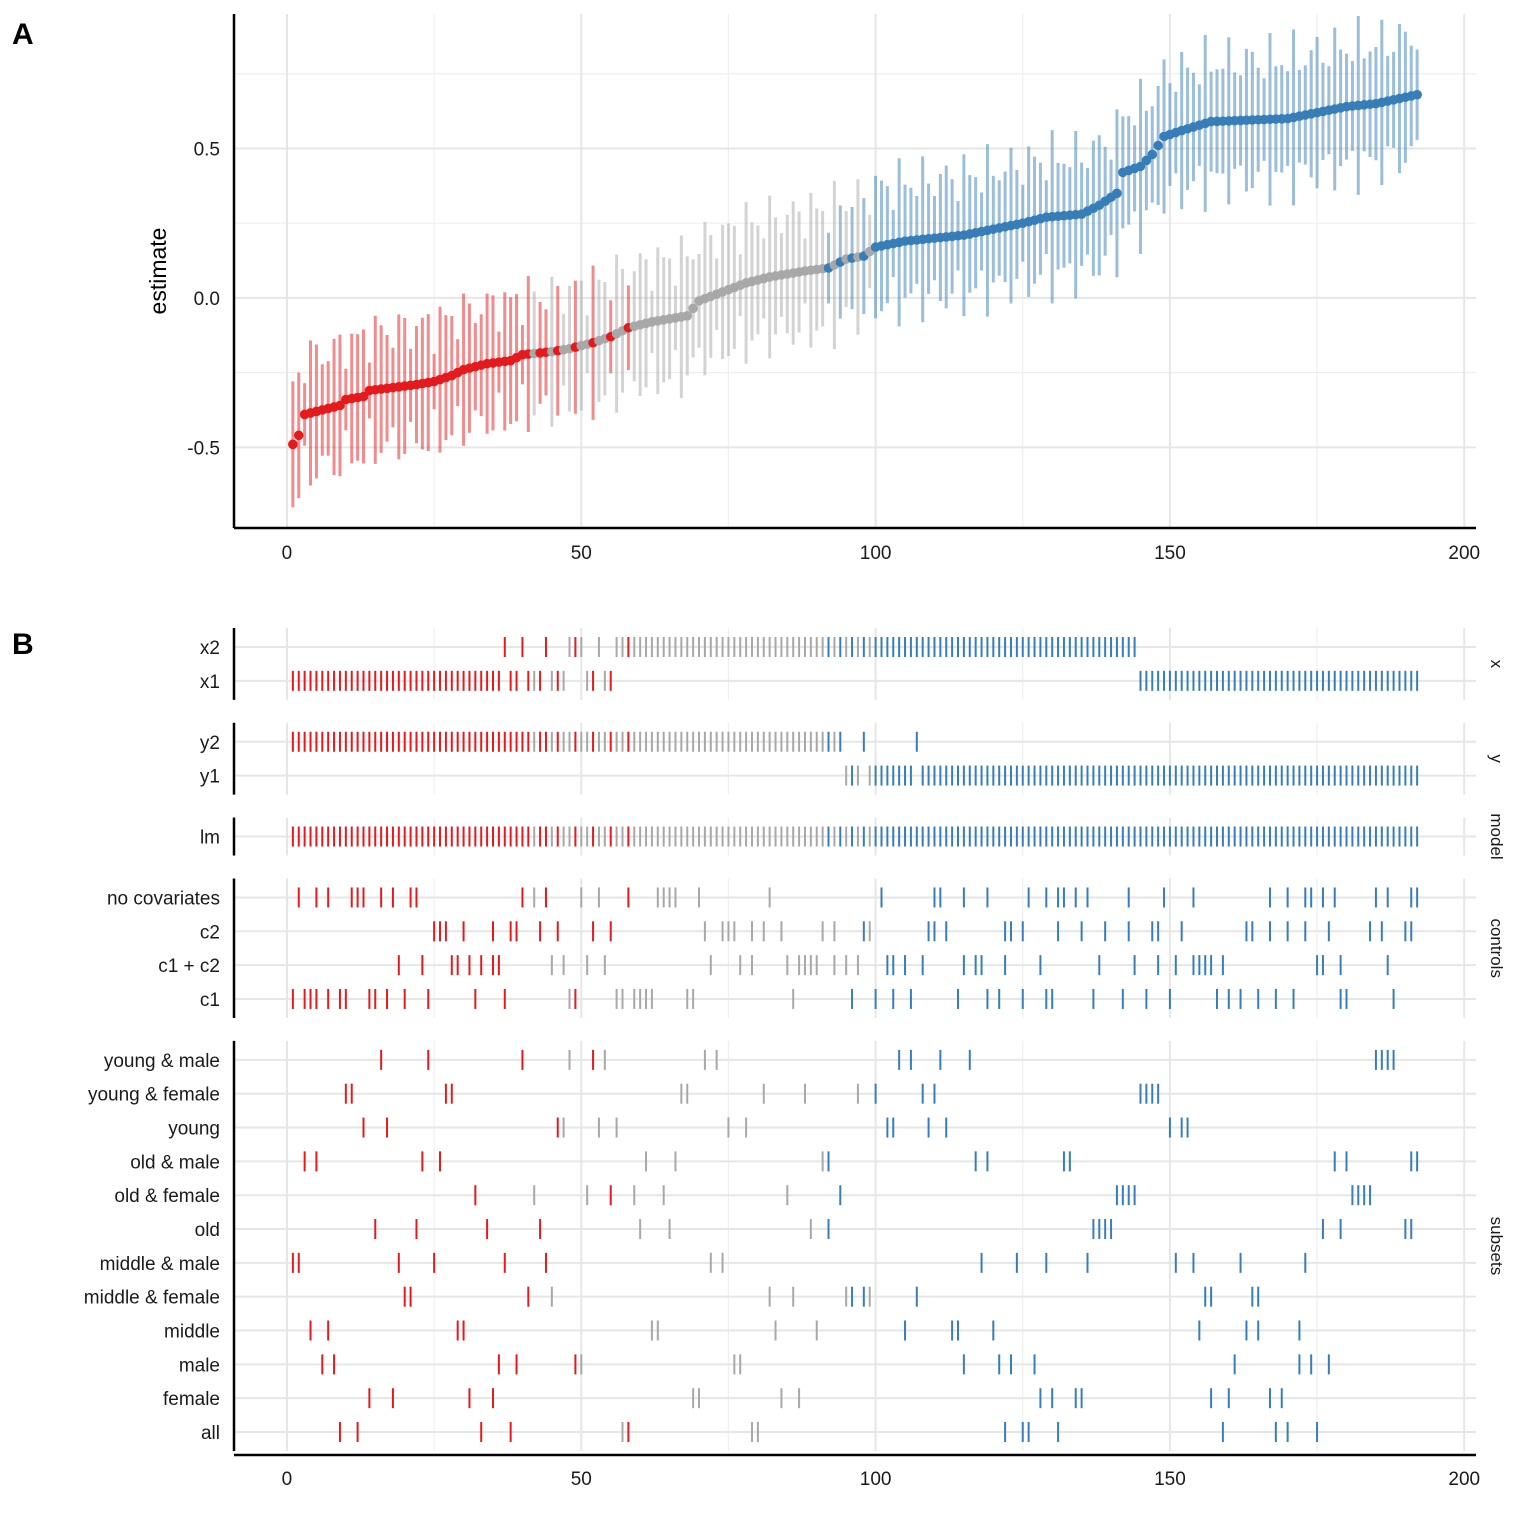 This screenshot has width=1536, height=1536. What do you see at coordinates (210, 648) in the screenshot?
I see `row-label: x2` at bounding box center [210, 648].